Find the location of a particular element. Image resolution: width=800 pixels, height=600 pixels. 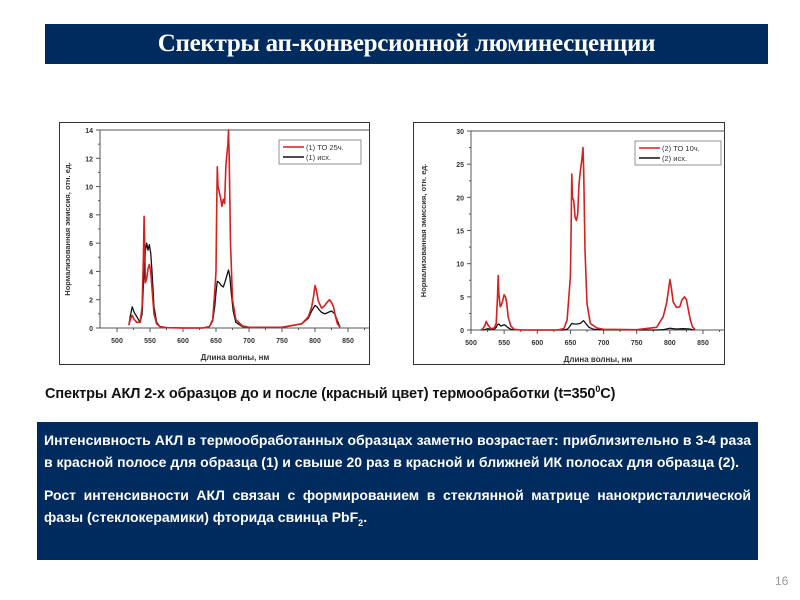

caption-superscript: 0 is located at coordinates (598, 389).